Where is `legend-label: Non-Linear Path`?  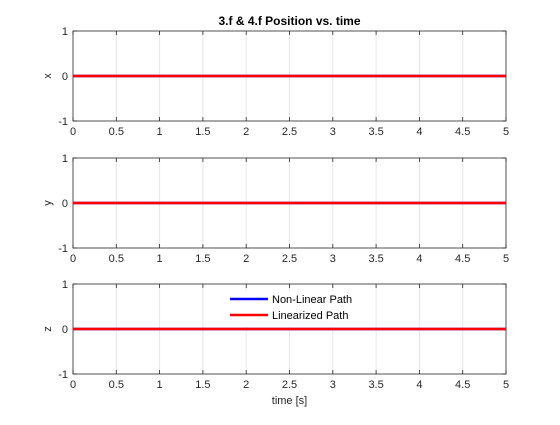 legend-label: Non-Linear Path is located at coordinates (312, 300).